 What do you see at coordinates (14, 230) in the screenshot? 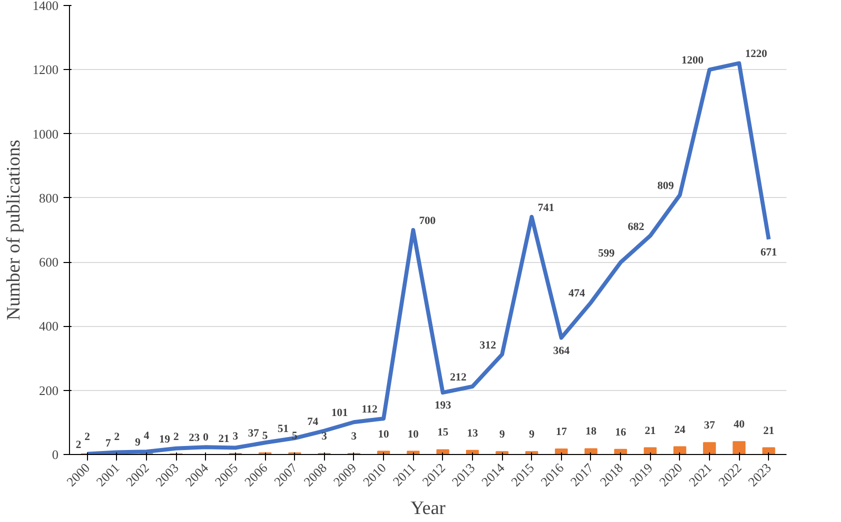
I see `y-axis-title: Number of publications` at bounding box center [14, 230].